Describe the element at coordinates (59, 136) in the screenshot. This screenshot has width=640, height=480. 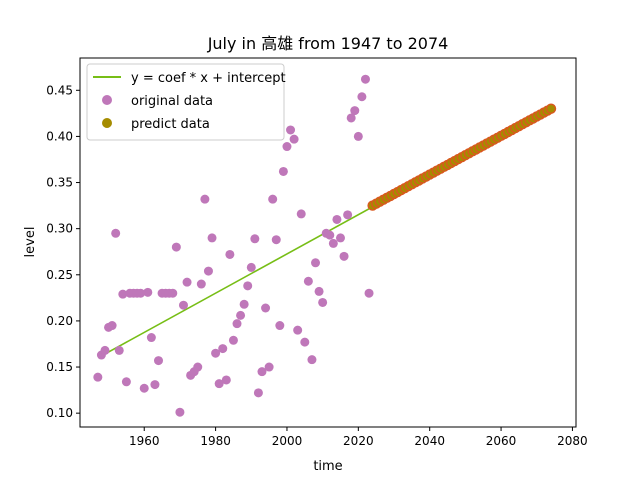
I see `y-tick-label: 0.40` at that location.